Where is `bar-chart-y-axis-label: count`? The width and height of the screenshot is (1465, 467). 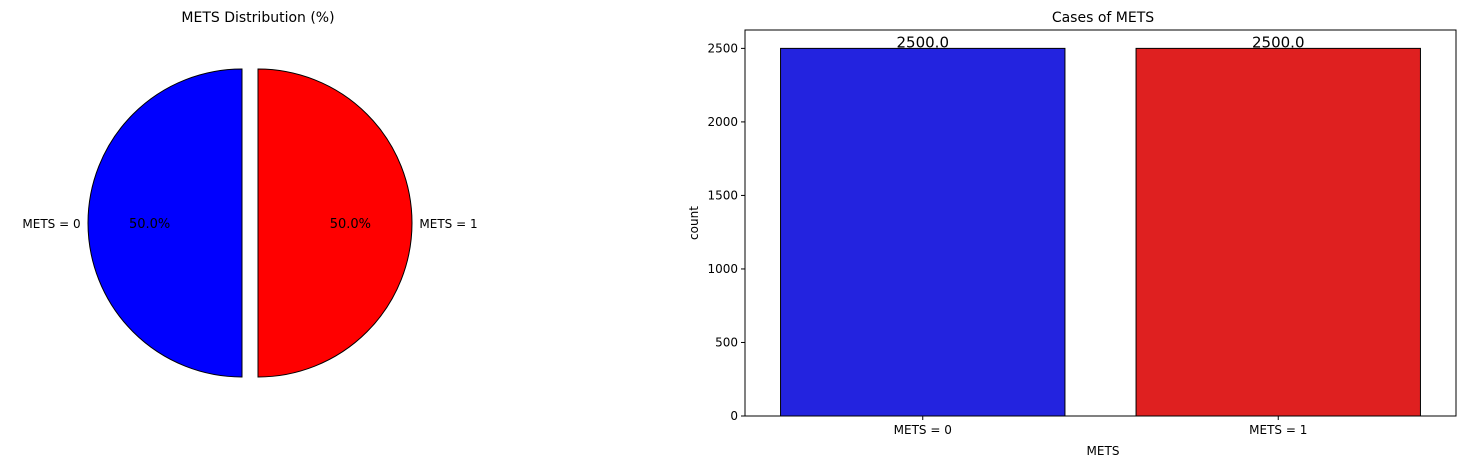
bar-chart-y-axis-label: count is located at coordinates (694, 223).